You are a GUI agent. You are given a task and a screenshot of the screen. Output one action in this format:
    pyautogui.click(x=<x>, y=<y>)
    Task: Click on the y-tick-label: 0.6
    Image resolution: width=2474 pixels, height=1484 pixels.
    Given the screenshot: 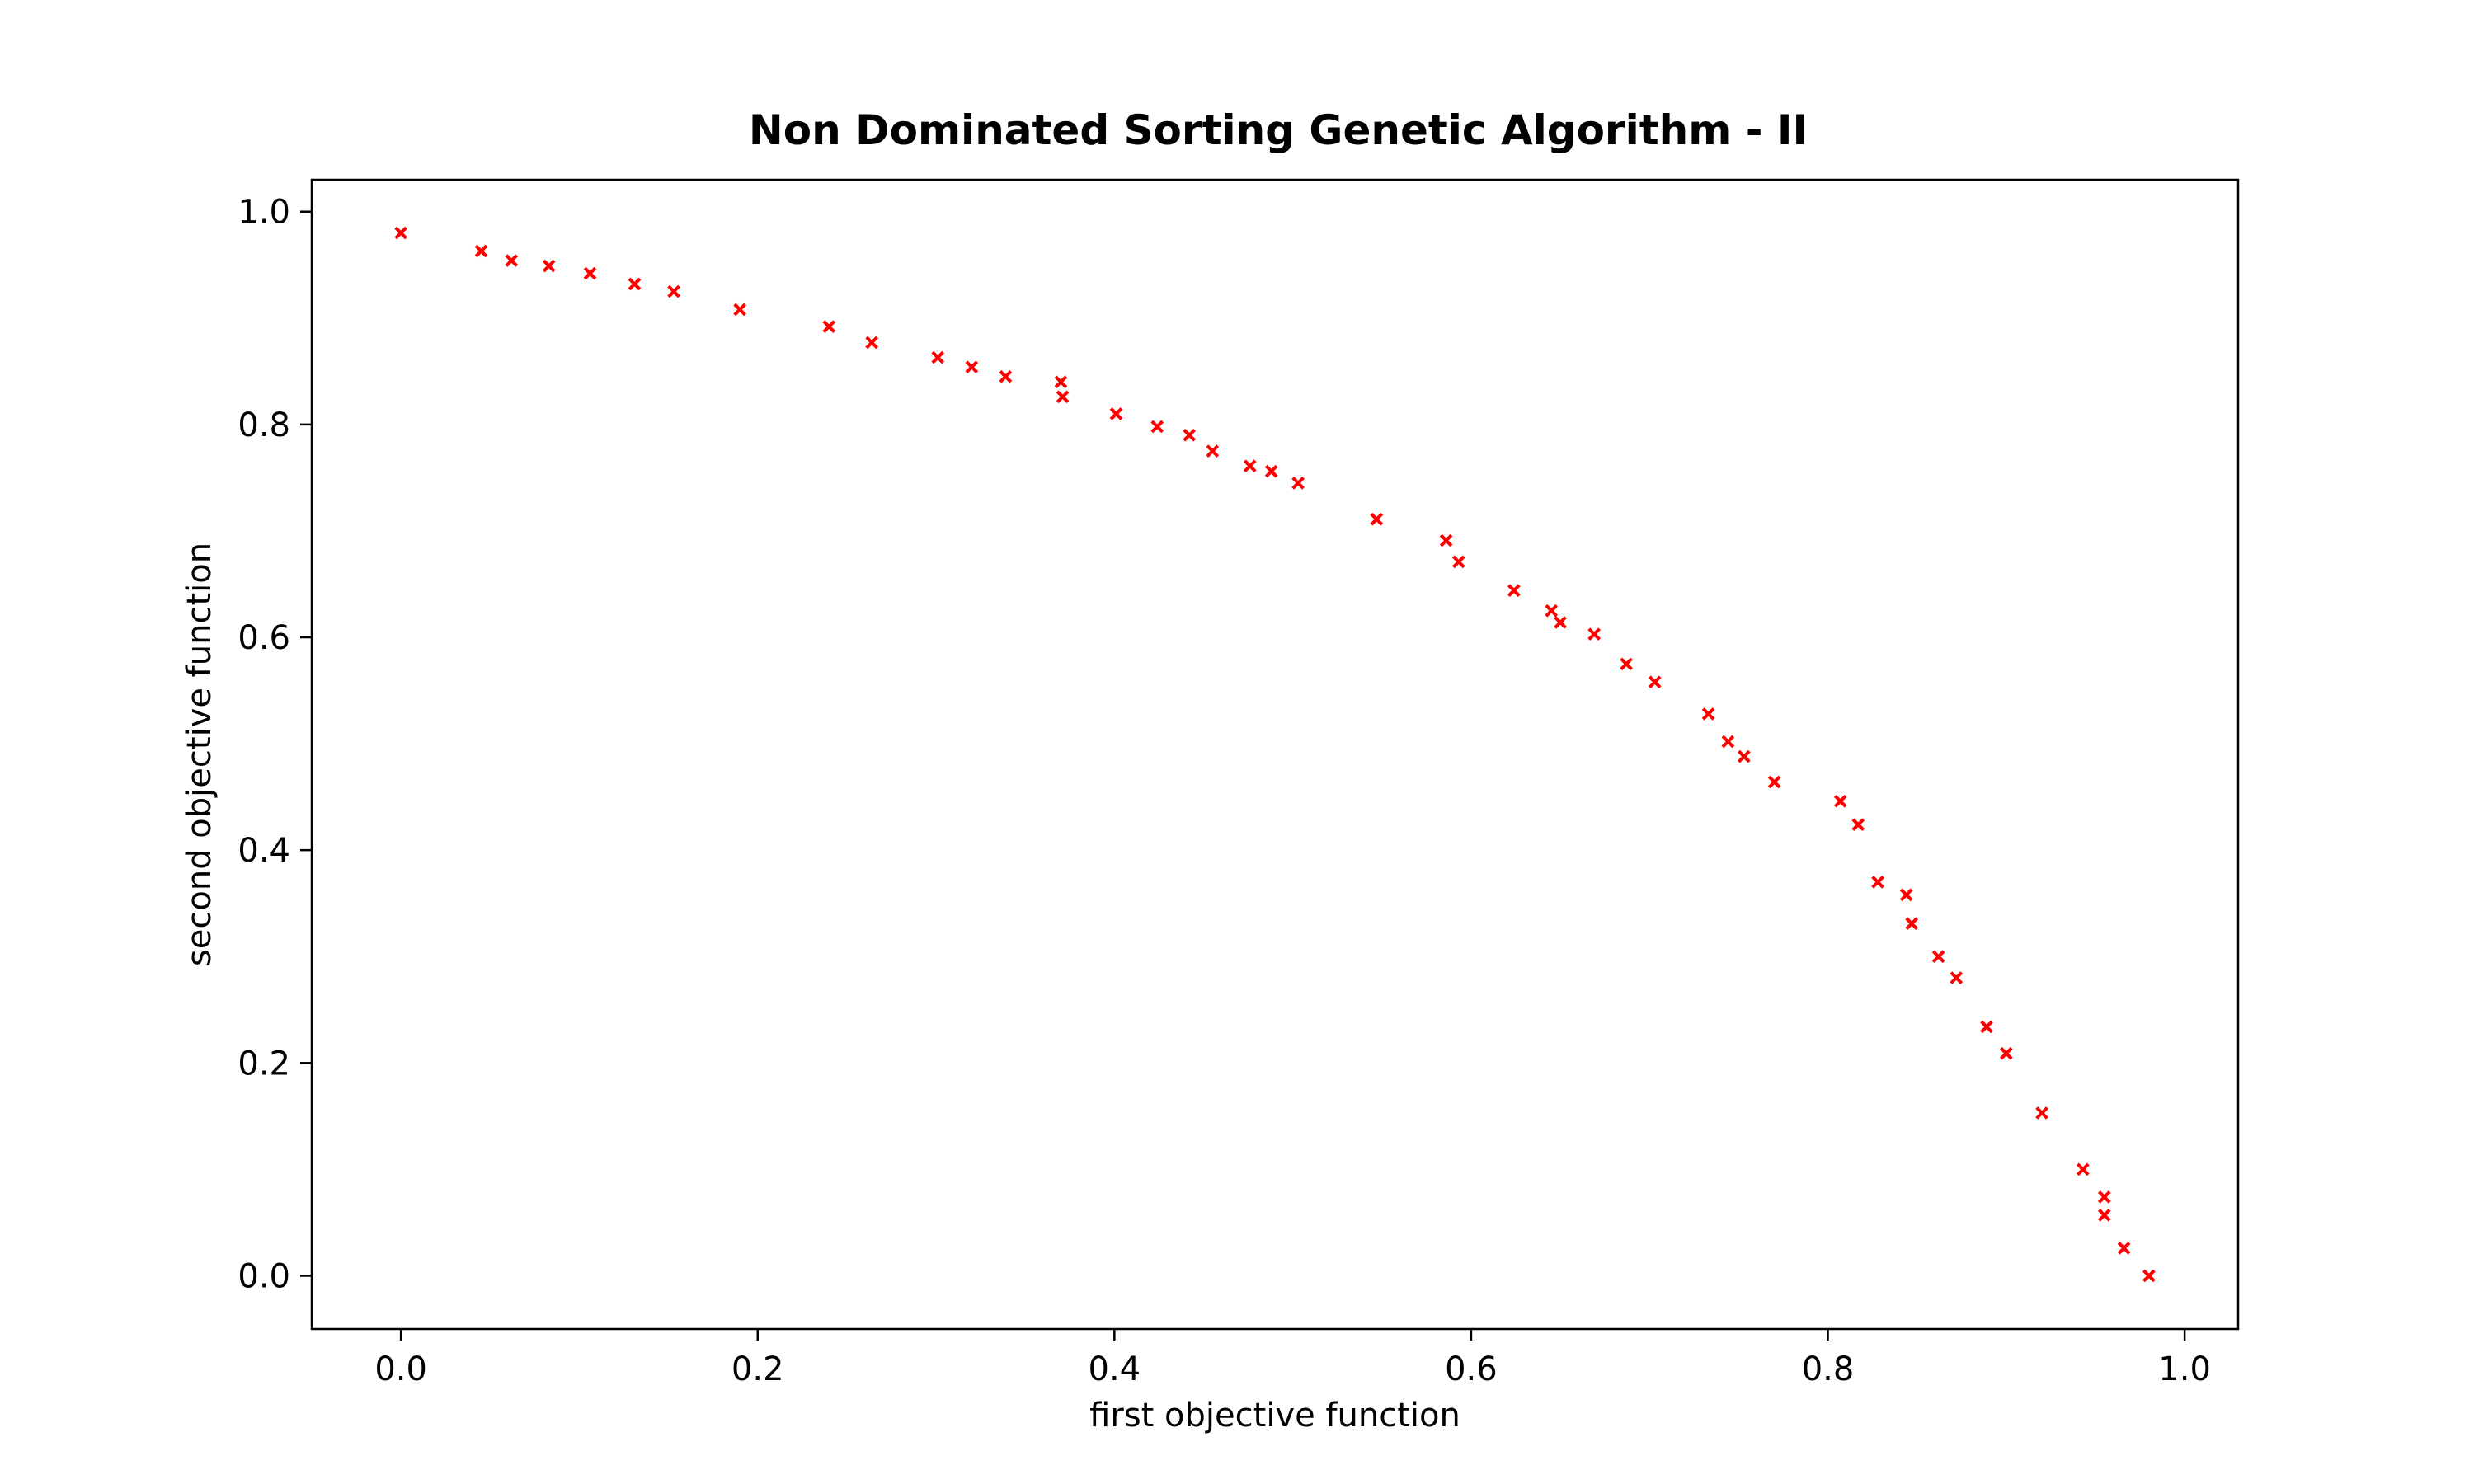 What is the action you would take?
    pyautogui.click(x=264, y=638)
    